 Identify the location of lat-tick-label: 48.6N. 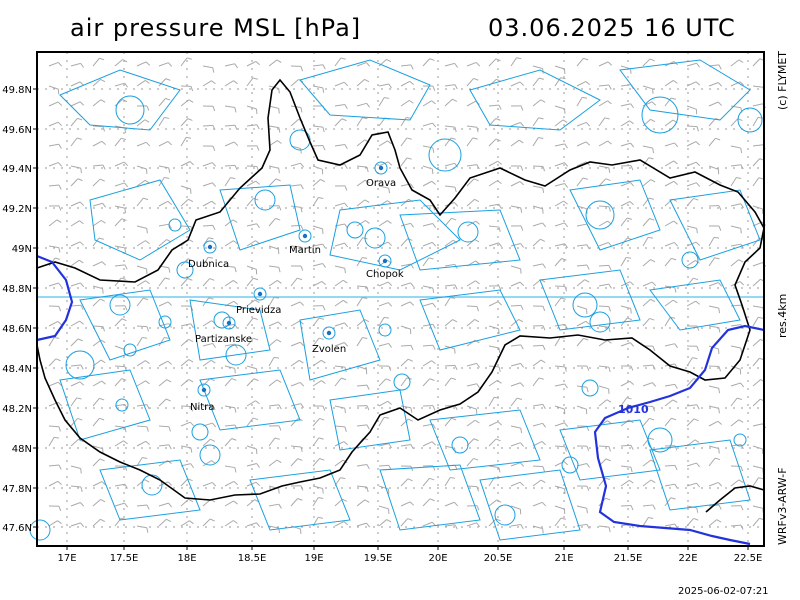
(17, 329).